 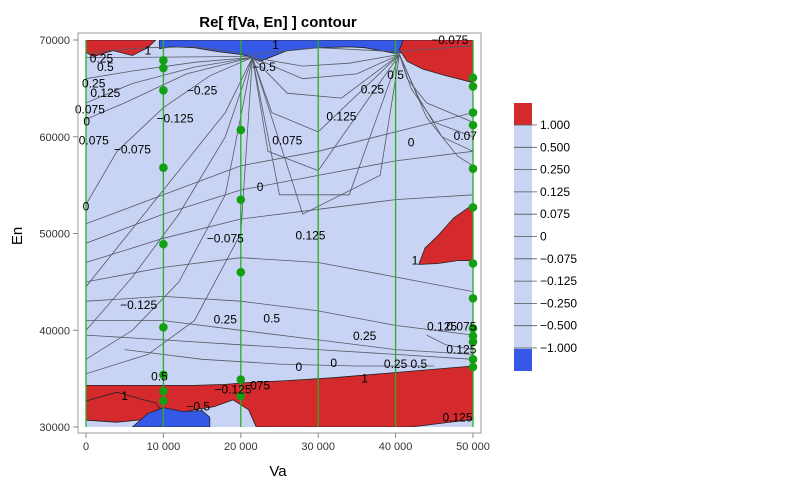 What do you see at coordinates (318, 447) in the screenshot?
I see `x-tick-label: 30 000` at bounding box center [318, 447].